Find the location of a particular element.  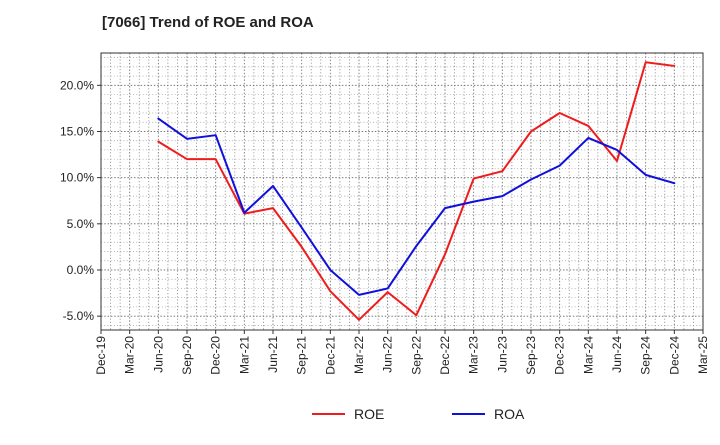

x-tick-label: Dec-23 is located at coordinates (560, 355).